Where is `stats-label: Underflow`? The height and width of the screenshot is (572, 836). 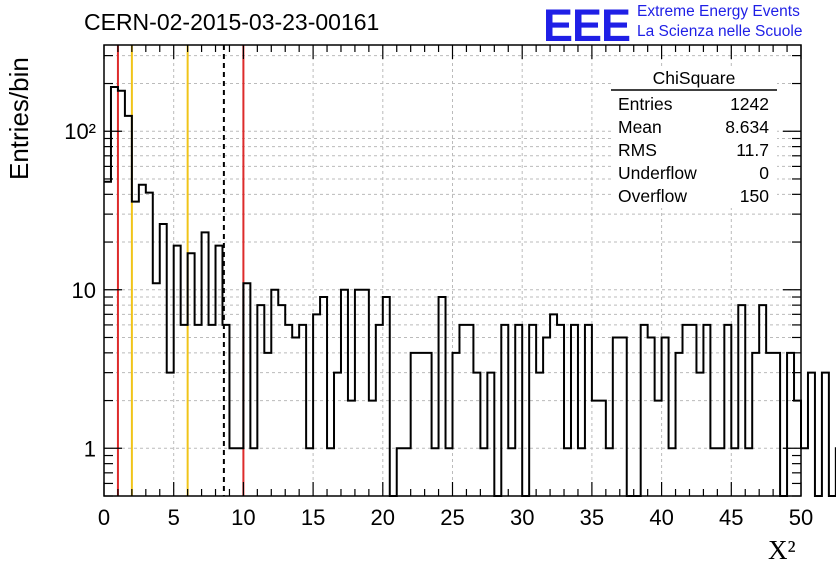 stats-label: Underflow is located at coordinates (657, 173).